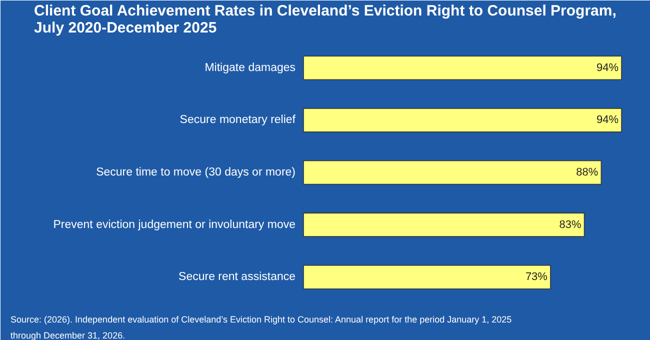  I want to click on data-label: 83%, so click(570, 224).